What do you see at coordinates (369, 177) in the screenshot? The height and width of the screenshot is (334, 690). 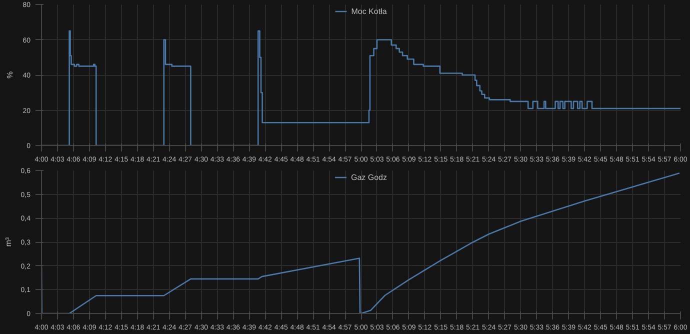 I see `legend-label: Gaz Godz` at bounding box center [369, 177].